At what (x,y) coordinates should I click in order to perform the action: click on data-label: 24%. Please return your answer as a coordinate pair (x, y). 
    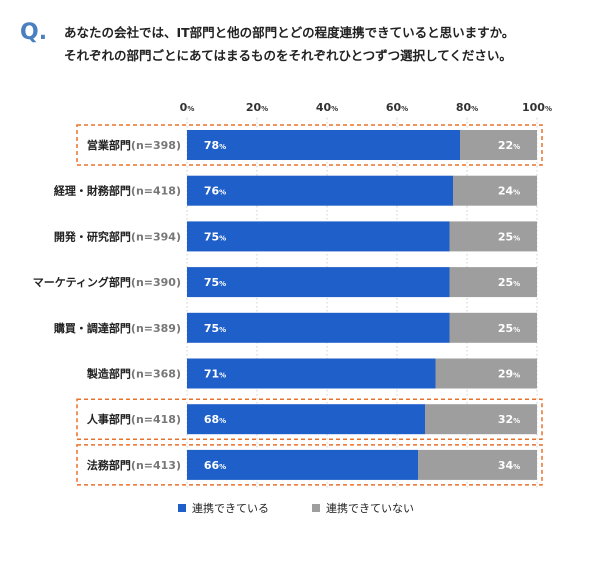
    Looking at the image, I should click on (509, 191).